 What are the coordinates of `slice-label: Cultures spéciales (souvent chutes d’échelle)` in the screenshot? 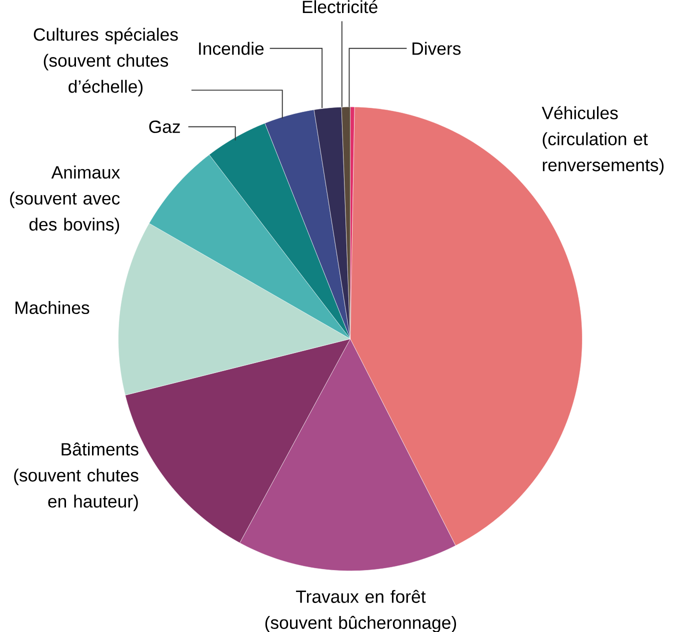 It's located at (106, 61).